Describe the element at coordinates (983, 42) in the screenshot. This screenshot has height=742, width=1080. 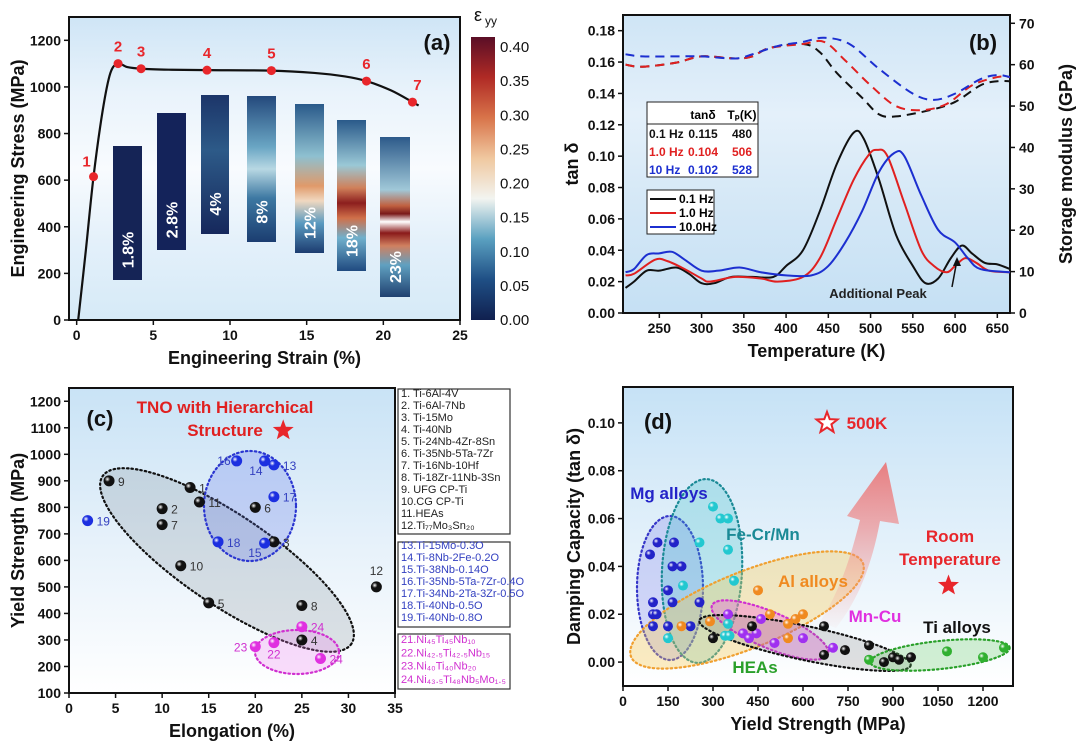
I see `panel-label: (b)` at that location.